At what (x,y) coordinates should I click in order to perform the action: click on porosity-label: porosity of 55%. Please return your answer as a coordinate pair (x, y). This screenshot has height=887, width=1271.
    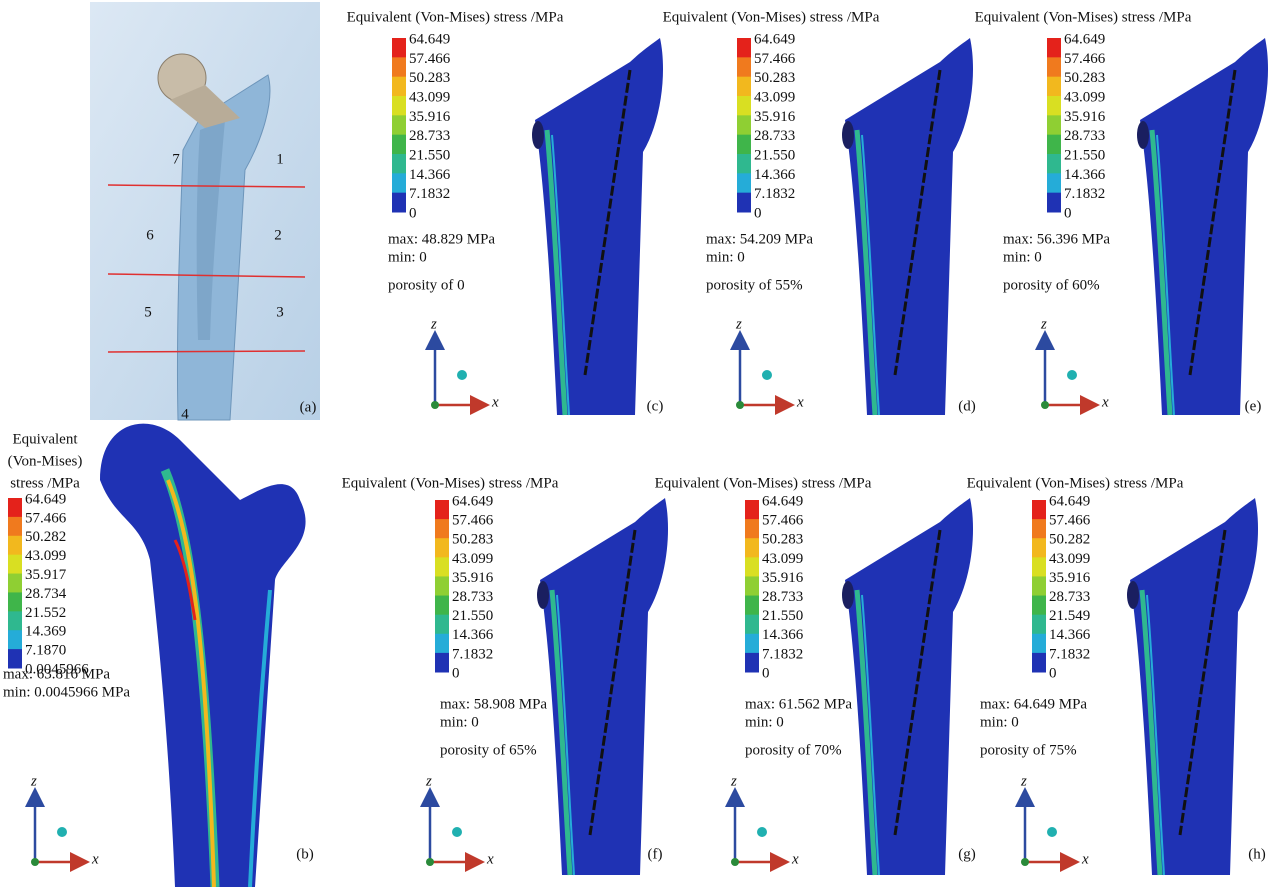
    Looking at the image, I should click on (754, 285).